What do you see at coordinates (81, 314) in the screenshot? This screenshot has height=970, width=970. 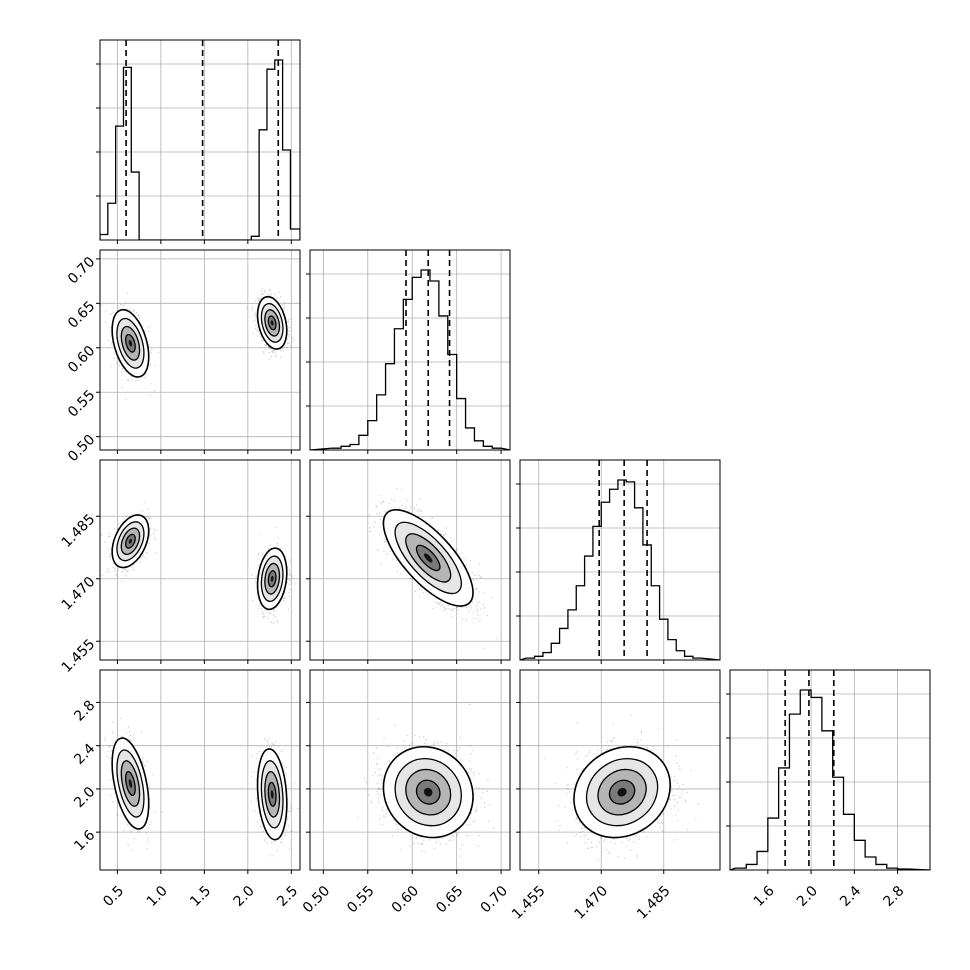 I see `y-tick-label: 0.65` at bounding box center [81, 314].